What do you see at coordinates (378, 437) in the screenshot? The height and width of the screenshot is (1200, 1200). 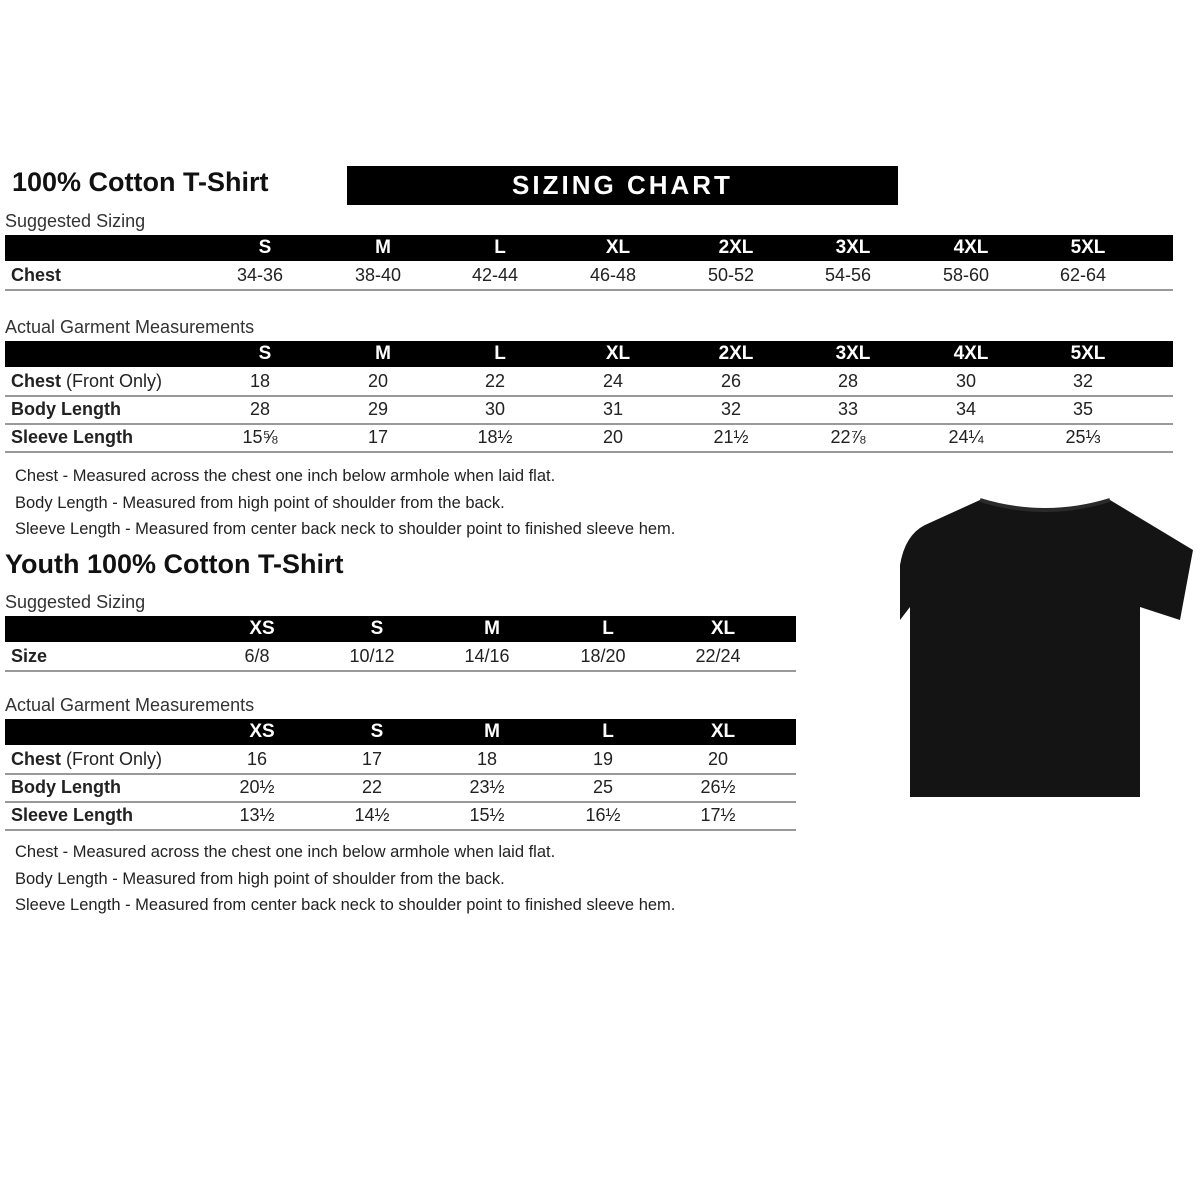 I see `table-cell: 17` at bounding box center [378, 437].